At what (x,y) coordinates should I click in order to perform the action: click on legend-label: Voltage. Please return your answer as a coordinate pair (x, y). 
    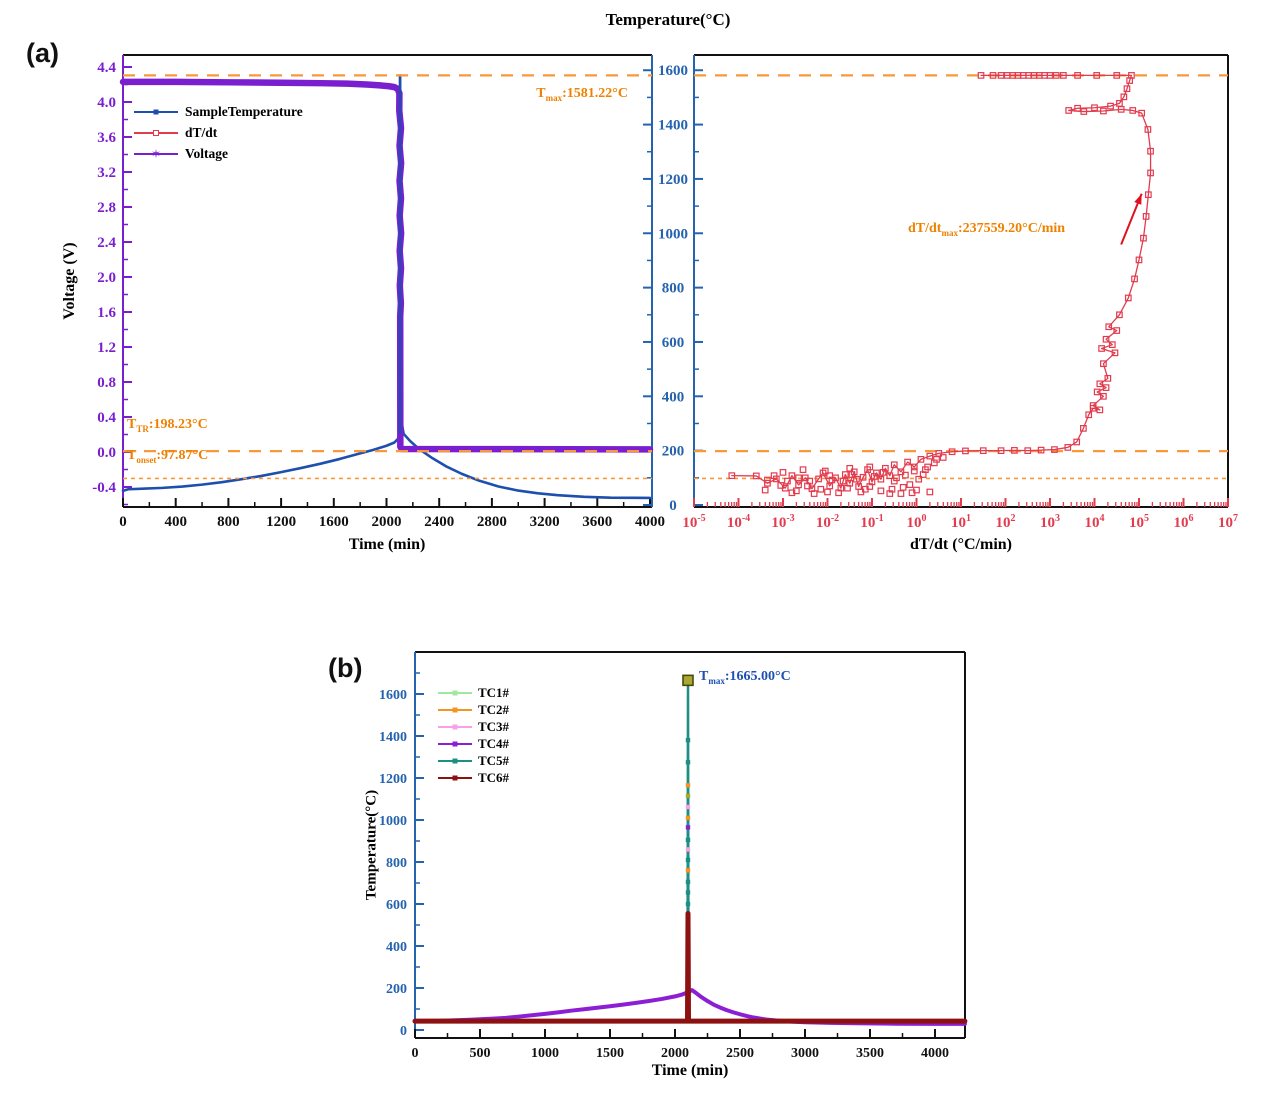
    Looking at the image, I should click on (206, 153).